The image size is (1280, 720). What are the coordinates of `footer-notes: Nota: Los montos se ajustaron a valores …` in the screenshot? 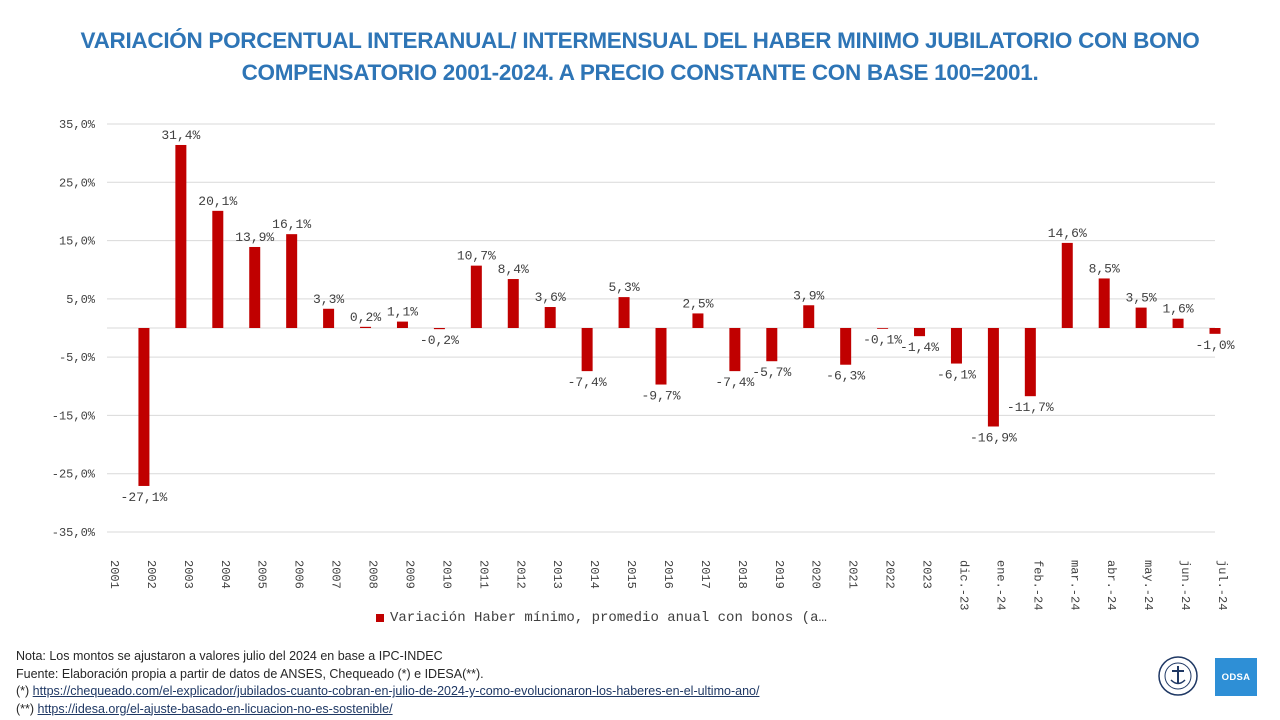 It's located at (387, 683).